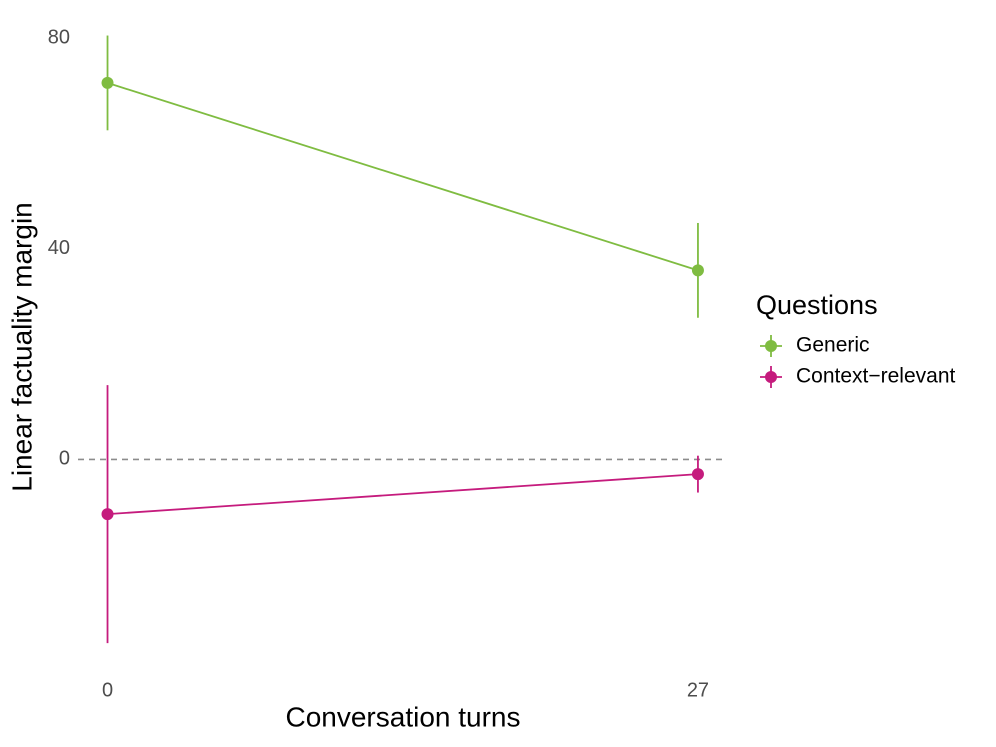 The height and width of the screenshot is (747, 996). I want to click on y-tick-label: 0, so click(64, 459).